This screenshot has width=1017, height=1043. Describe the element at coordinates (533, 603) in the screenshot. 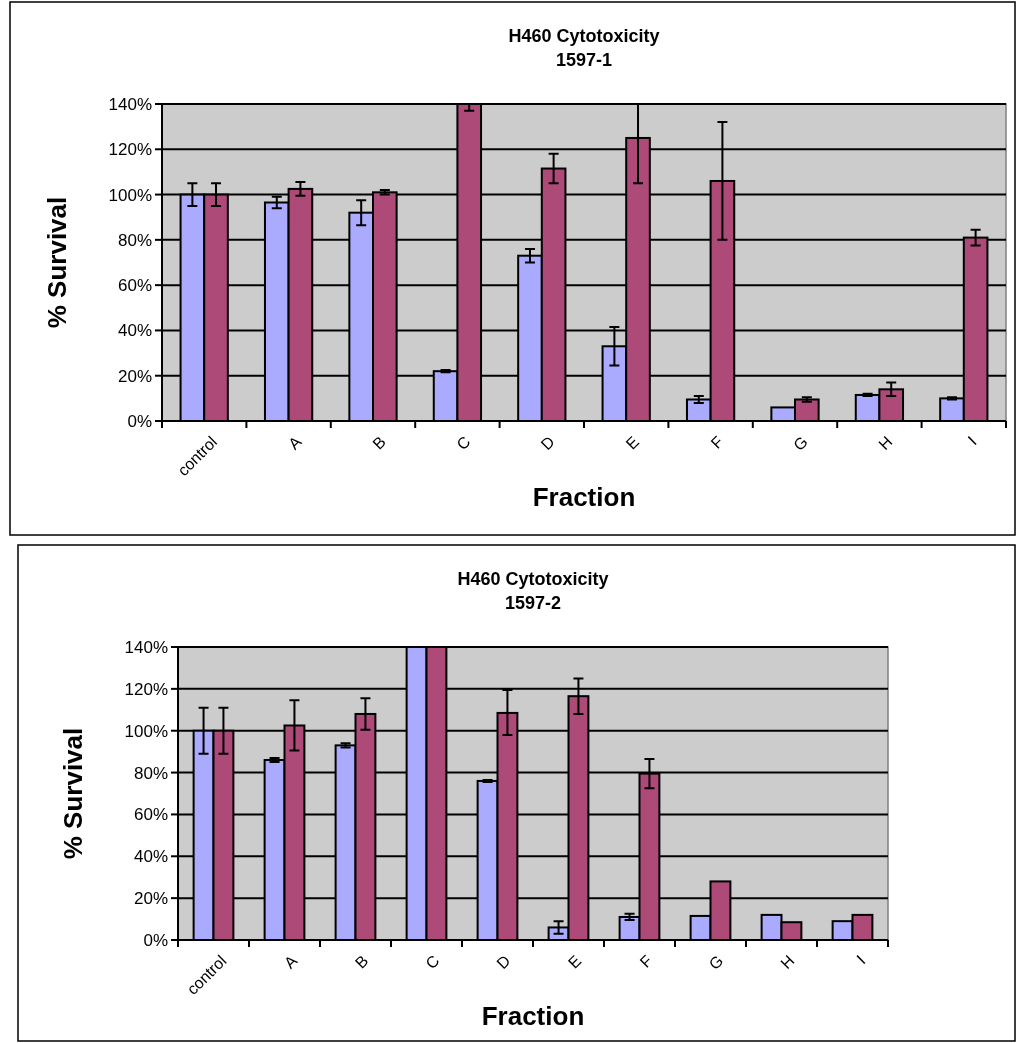

I see `chart-subtitle: 1597-2` at that location.